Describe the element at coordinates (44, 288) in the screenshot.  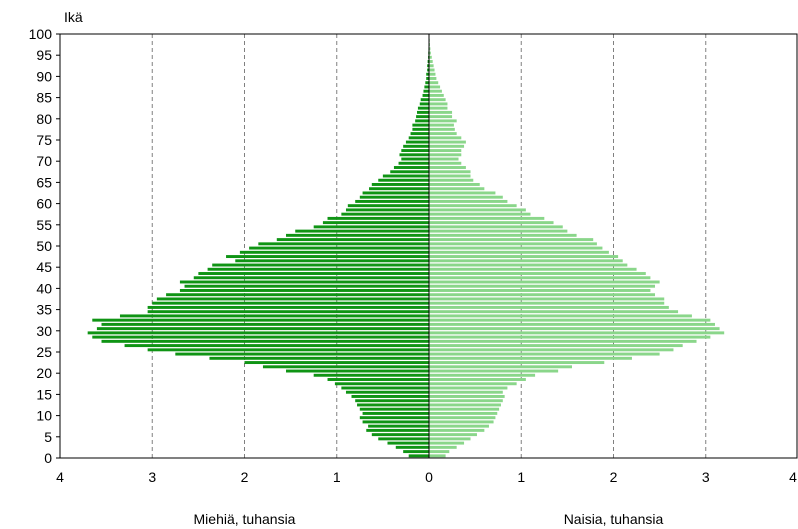
I see `y-tick-label: 40` at that location.